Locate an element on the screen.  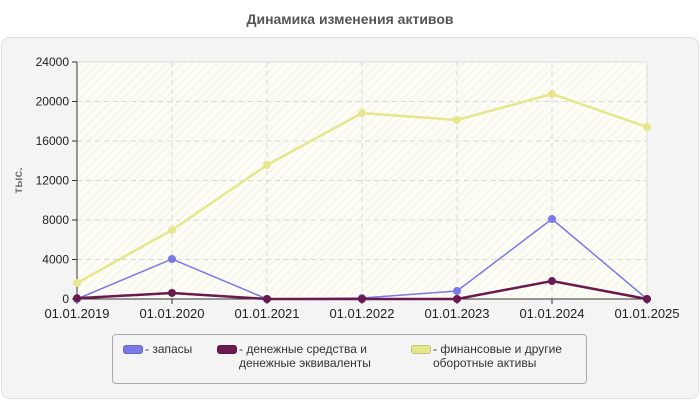
x-tick-label: 01.01.2025 is located at coordinates (646, 313).